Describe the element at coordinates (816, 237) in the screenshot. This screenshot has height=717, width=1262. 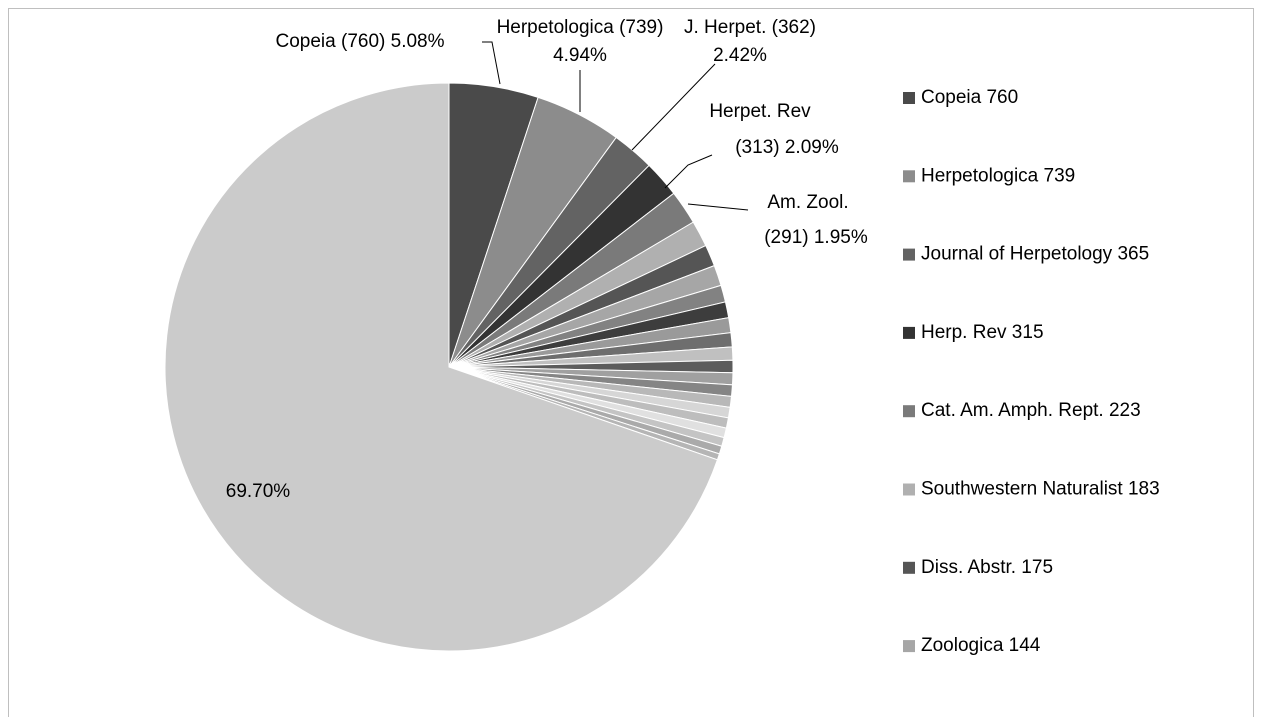
I see `slice-label: (291) 1.95%` at that location.